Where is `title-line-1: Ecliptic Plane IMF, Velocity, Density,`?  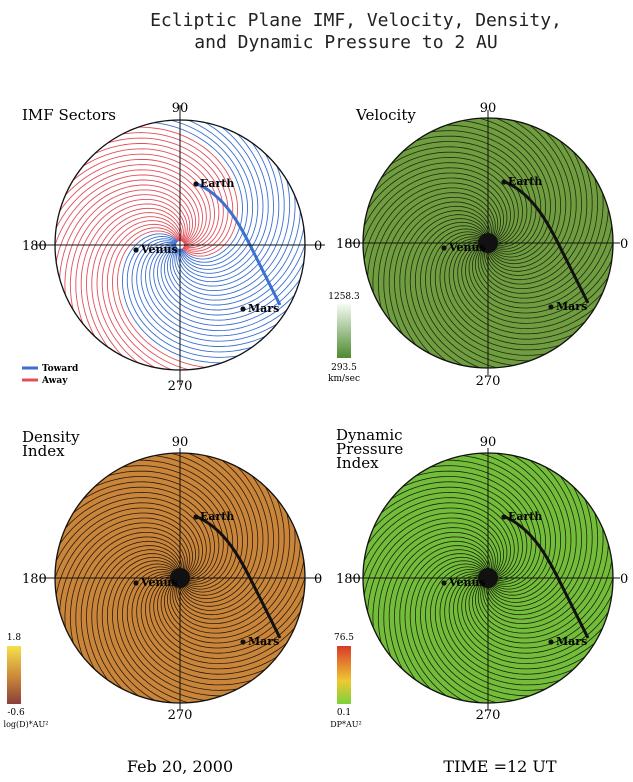
title-line-1: Ecliptic Plane IMF, Velocity, Density, is located at coordinates (356, 20).